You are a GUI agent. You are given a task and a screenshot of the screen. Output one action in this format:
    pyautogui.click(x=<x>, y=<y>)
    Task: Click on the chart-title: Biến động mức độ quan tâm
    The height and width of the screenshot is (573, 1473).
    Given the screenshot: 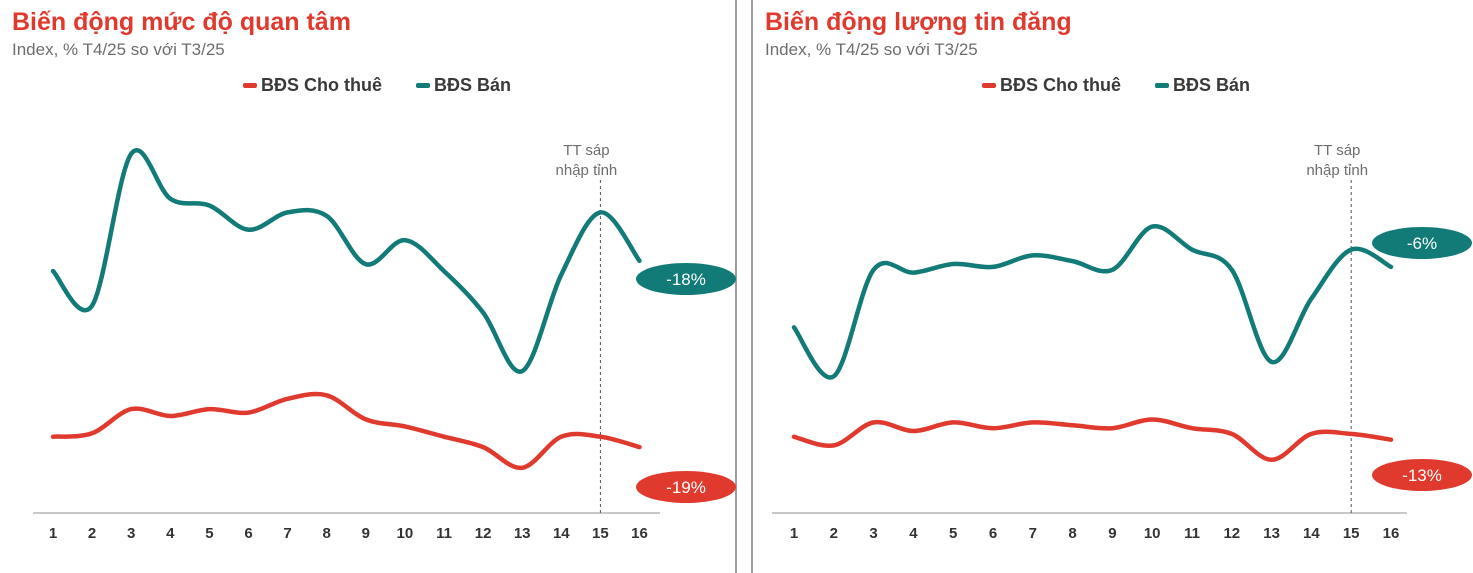 What is the action you would take?
    pyautogui.click(x=181, y=22)
    